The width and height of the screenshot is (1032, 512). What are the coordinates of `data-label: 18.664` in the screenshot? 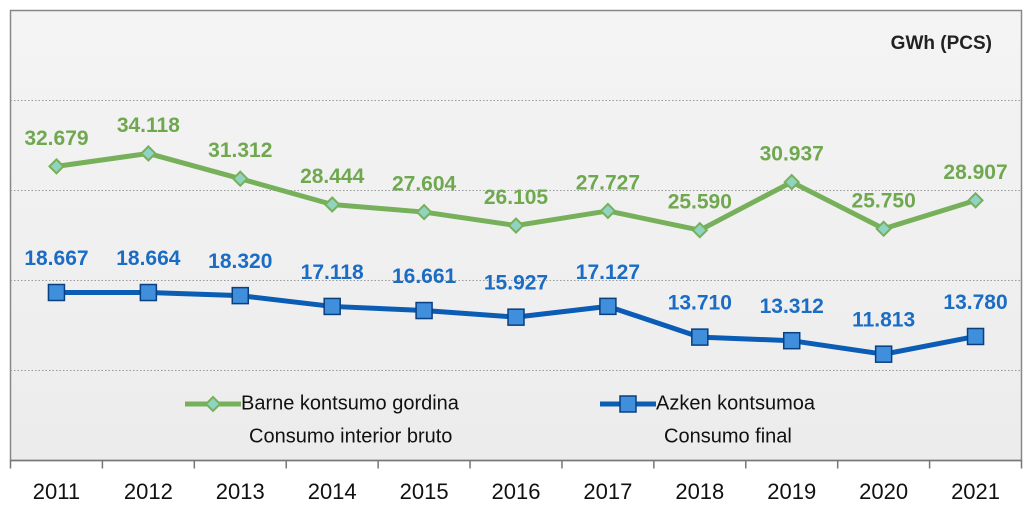 It's located at (148, 258).